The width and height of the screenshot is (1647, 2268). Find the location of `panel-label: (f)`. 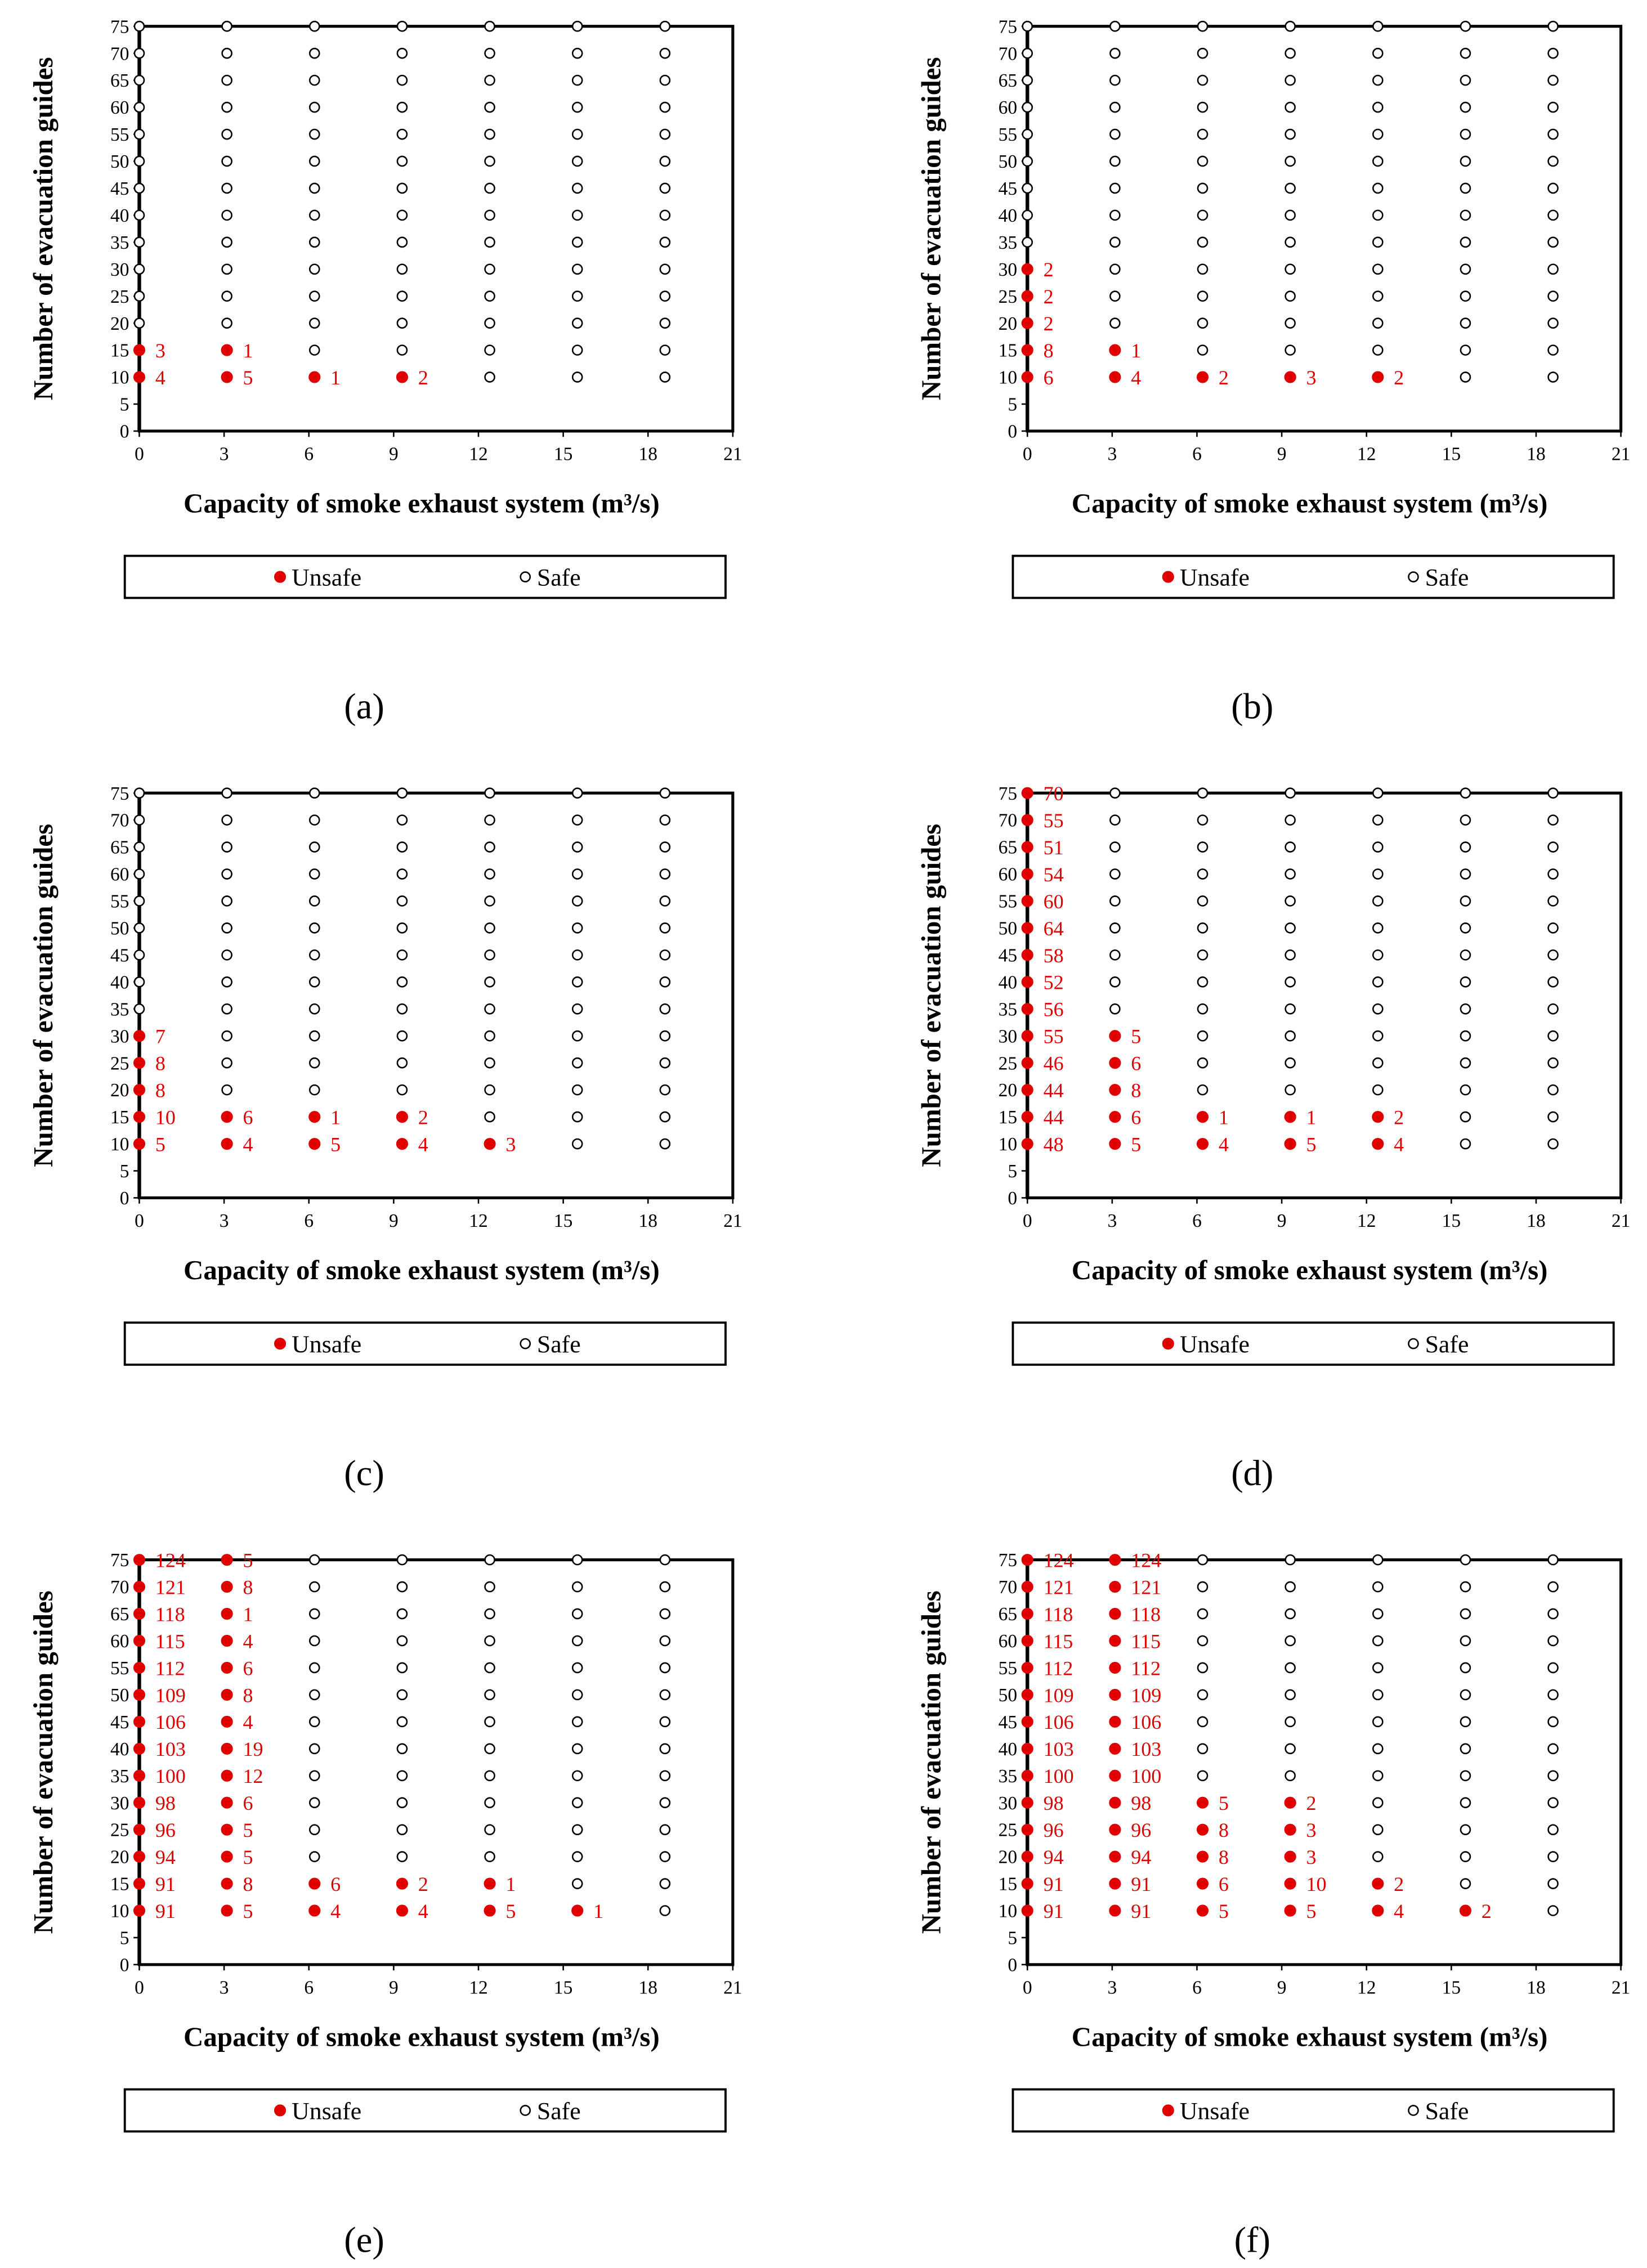

panel-label: (f) is located at coordinates (1252, 2240).